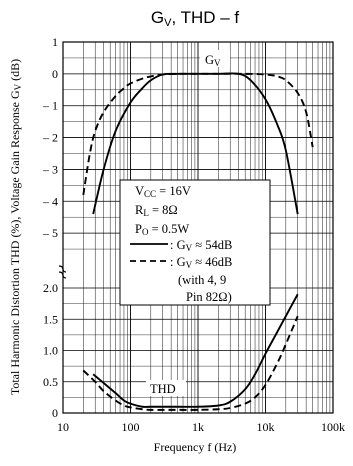 This screenshot has height=466, width=353. Describe the element at coordinates (55, 74) in the screenshot. I see `y-tick-label-upper: 0` at that location.